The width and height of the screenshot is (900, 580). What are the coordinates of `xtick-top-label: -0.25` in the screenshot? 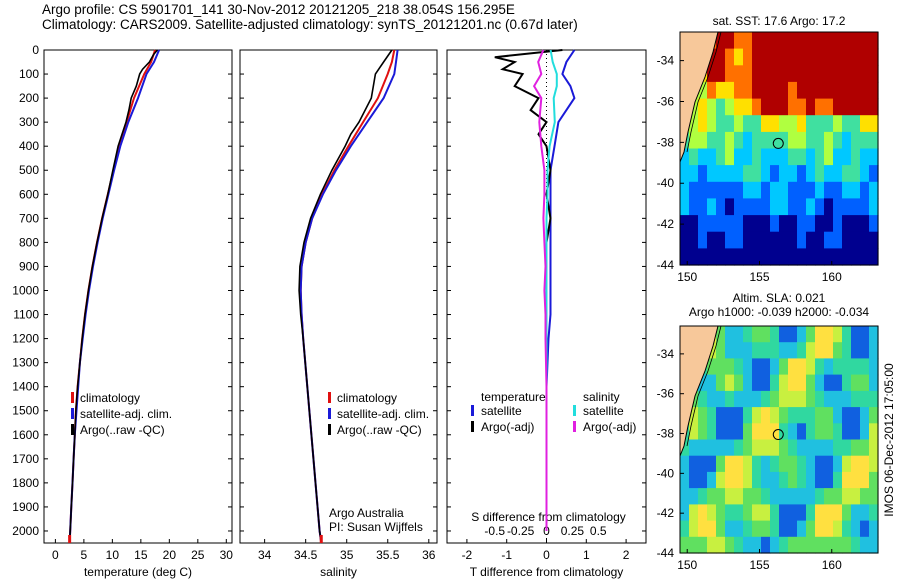 It's located at (521, 531).